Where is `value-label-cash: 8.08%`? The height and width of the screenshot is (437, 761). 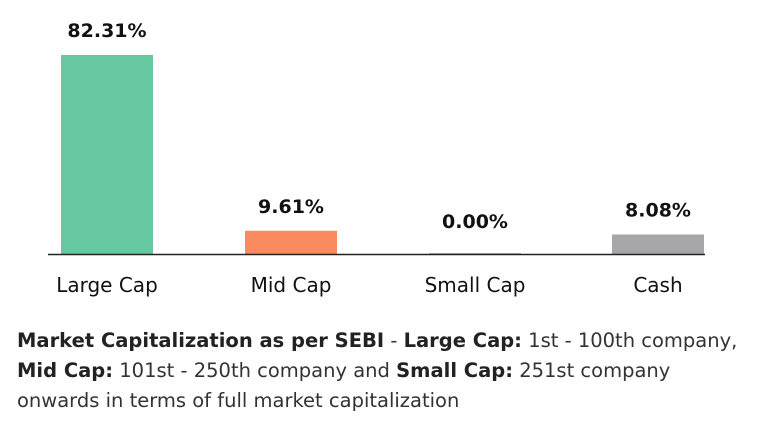
value-label-cash: 8.08% is located at coordinates (658, 210).